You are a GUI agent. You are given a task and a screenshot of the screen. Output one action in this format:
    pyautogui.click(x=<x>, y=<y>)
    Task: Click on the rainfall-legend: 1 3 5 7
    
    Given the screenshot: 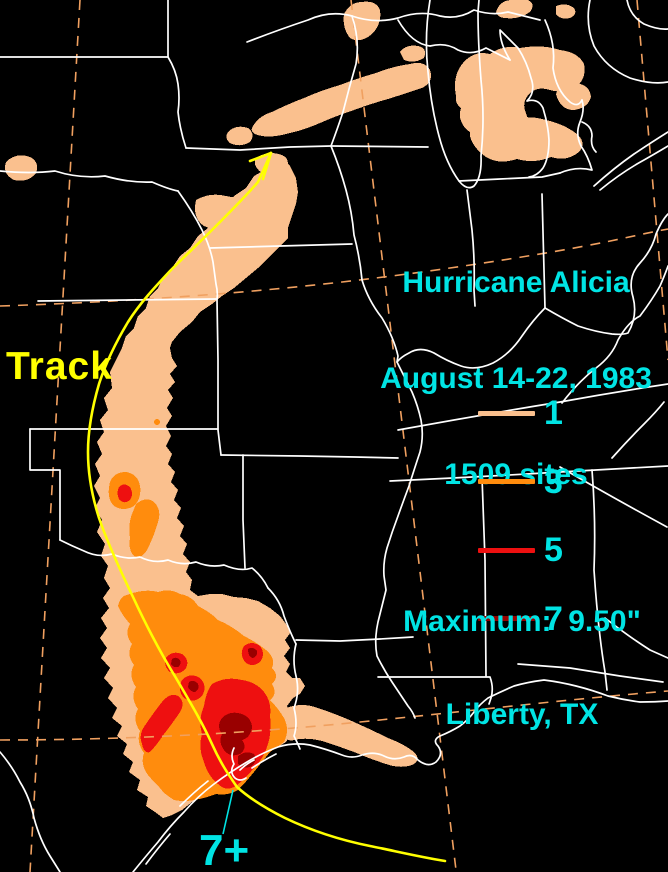 What is the action you would take?
    pyautogui.click(x=520, y=507)
    